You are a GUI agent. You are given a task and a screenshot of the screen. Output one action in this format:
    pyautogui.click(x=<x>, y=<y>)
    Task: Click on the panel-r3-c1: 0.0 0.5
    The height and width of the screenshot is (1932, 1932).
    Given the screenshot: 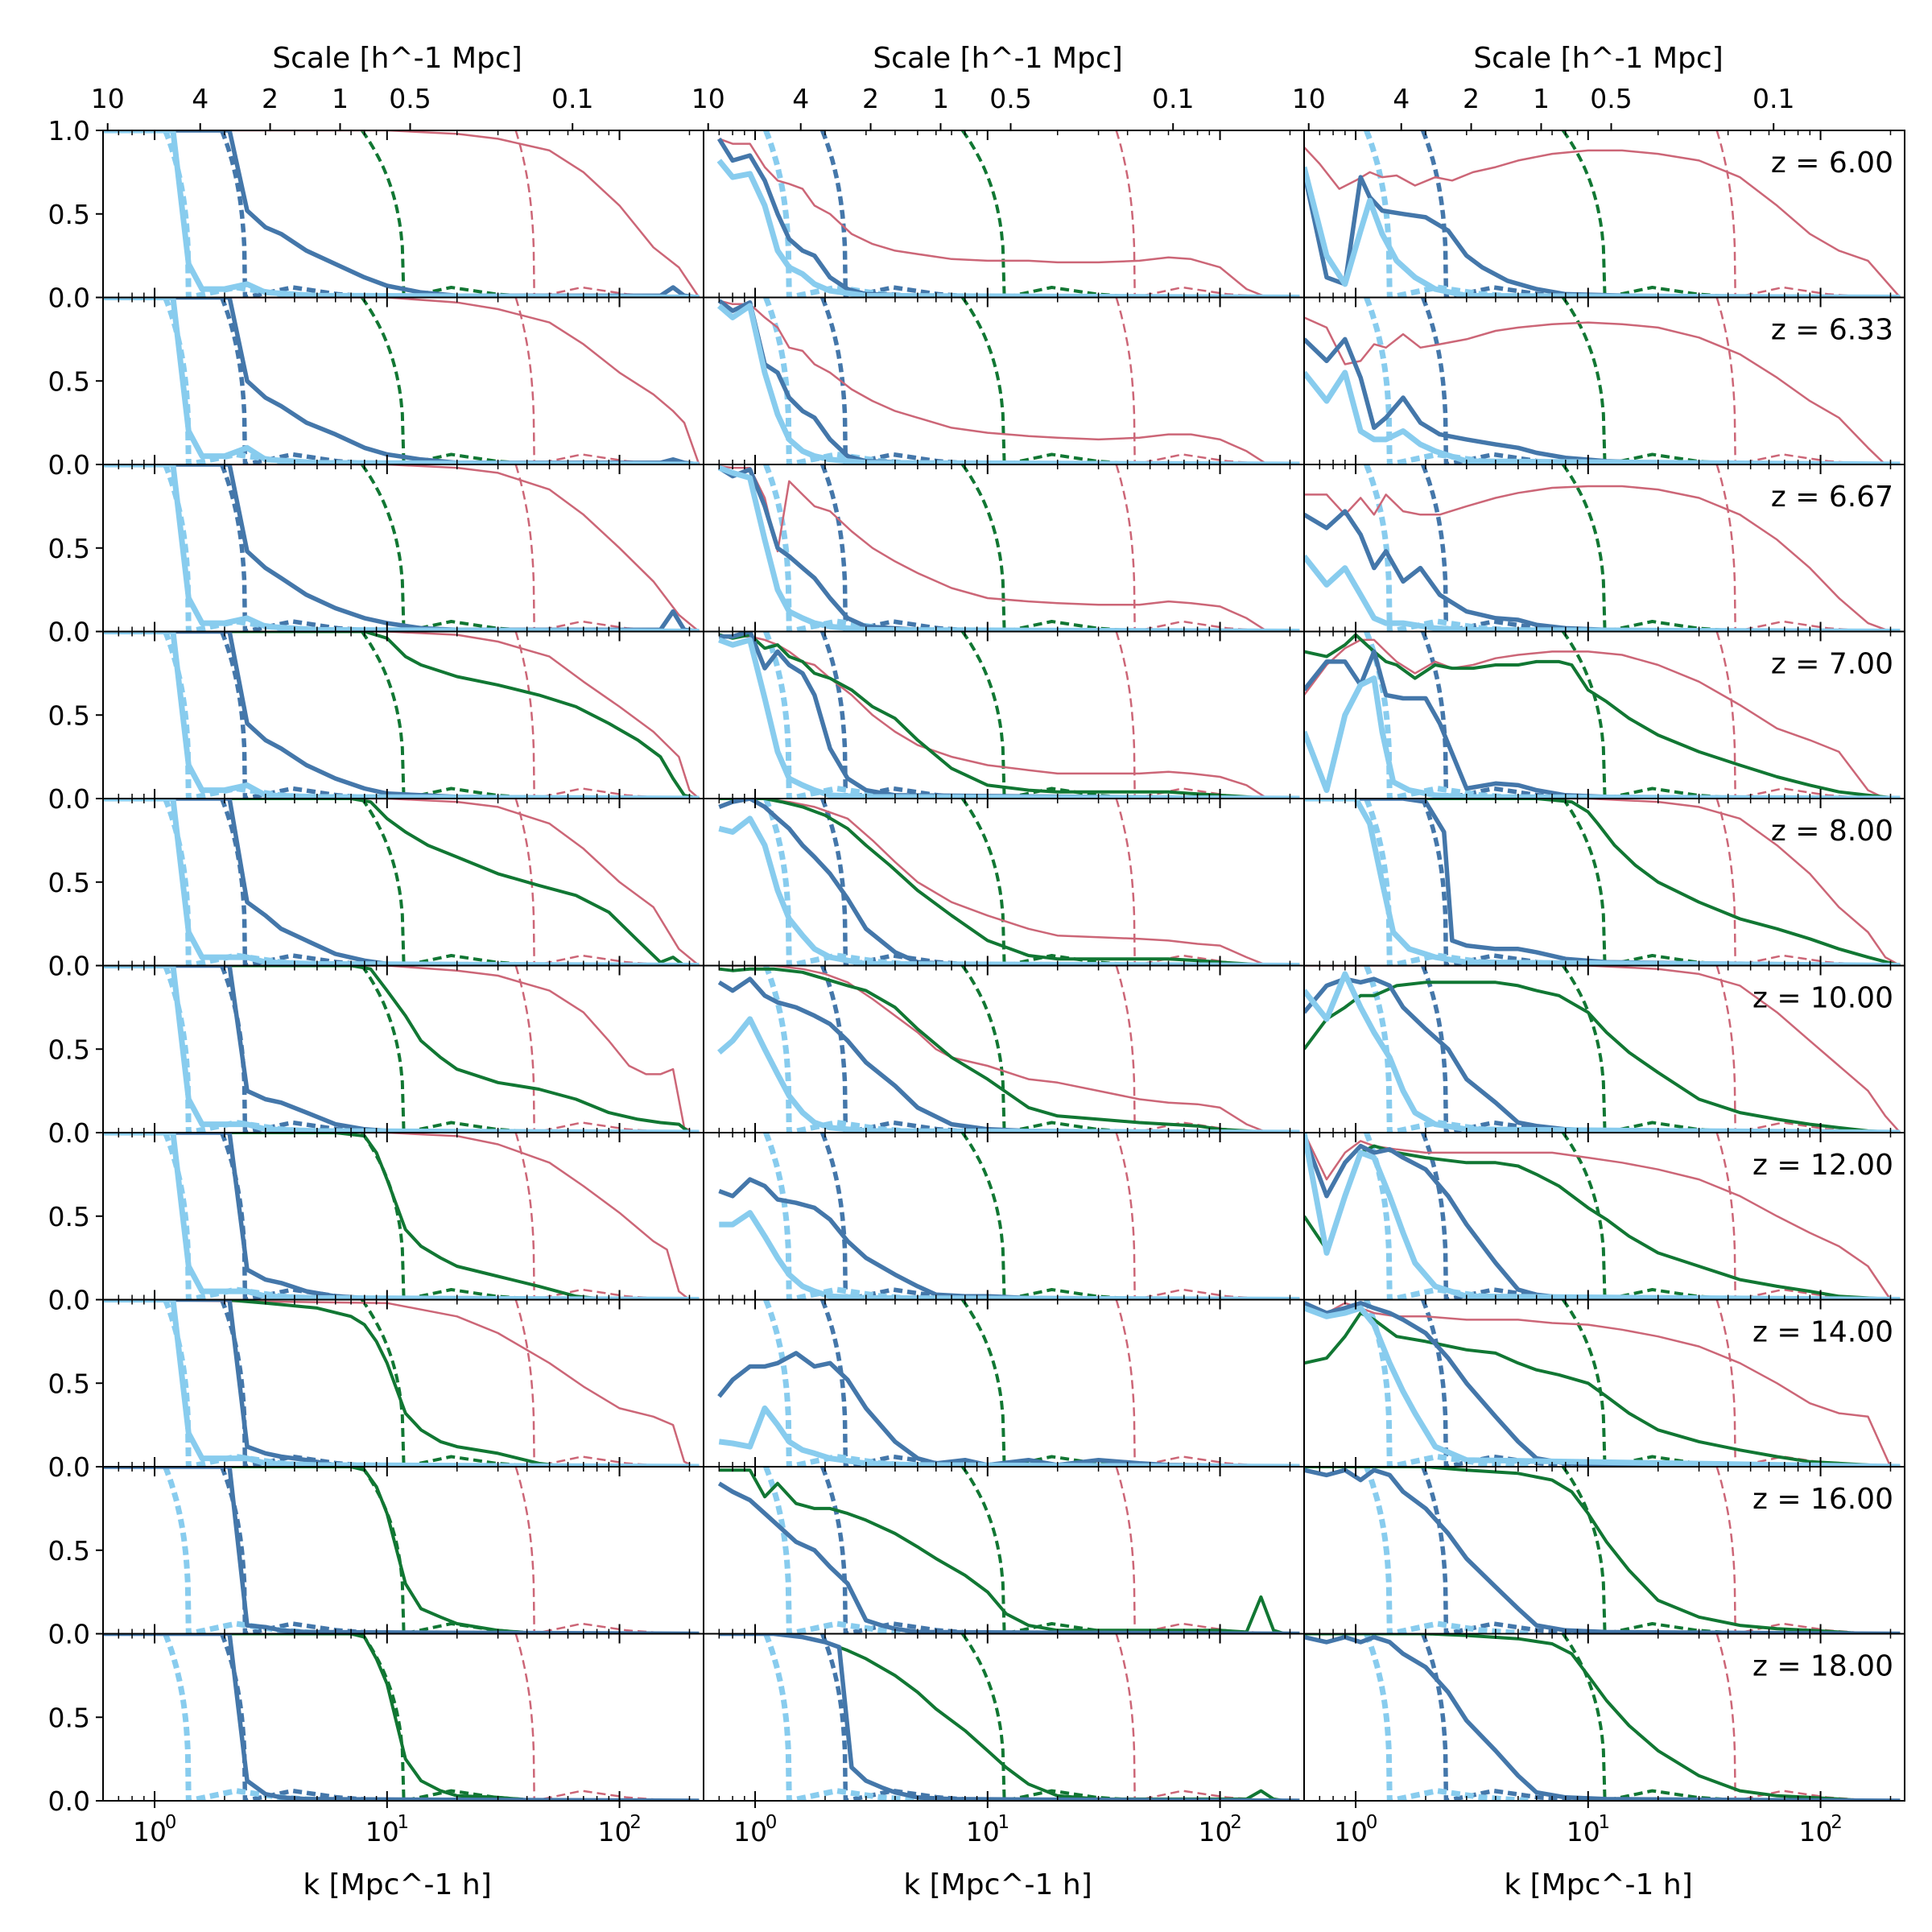 What is the action you would take?
    pyautogui.click(x=376, y=556)
    